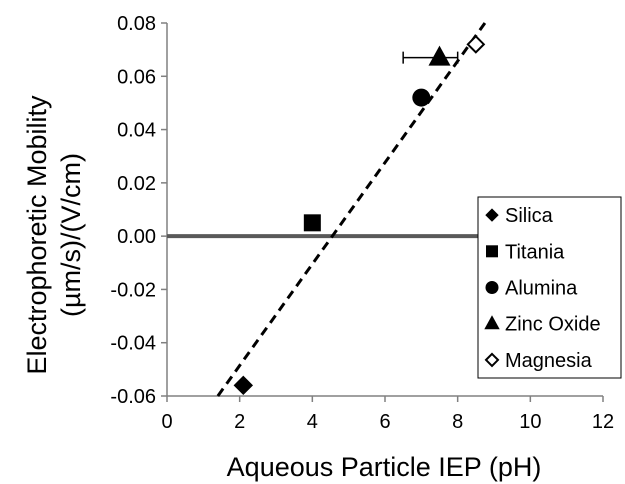 Image resolution: width=625 pixels, height=484 pixels. Describe the element at coordinates (492, 251) in the screenshot. I see `legend-marker-titania` at that location.